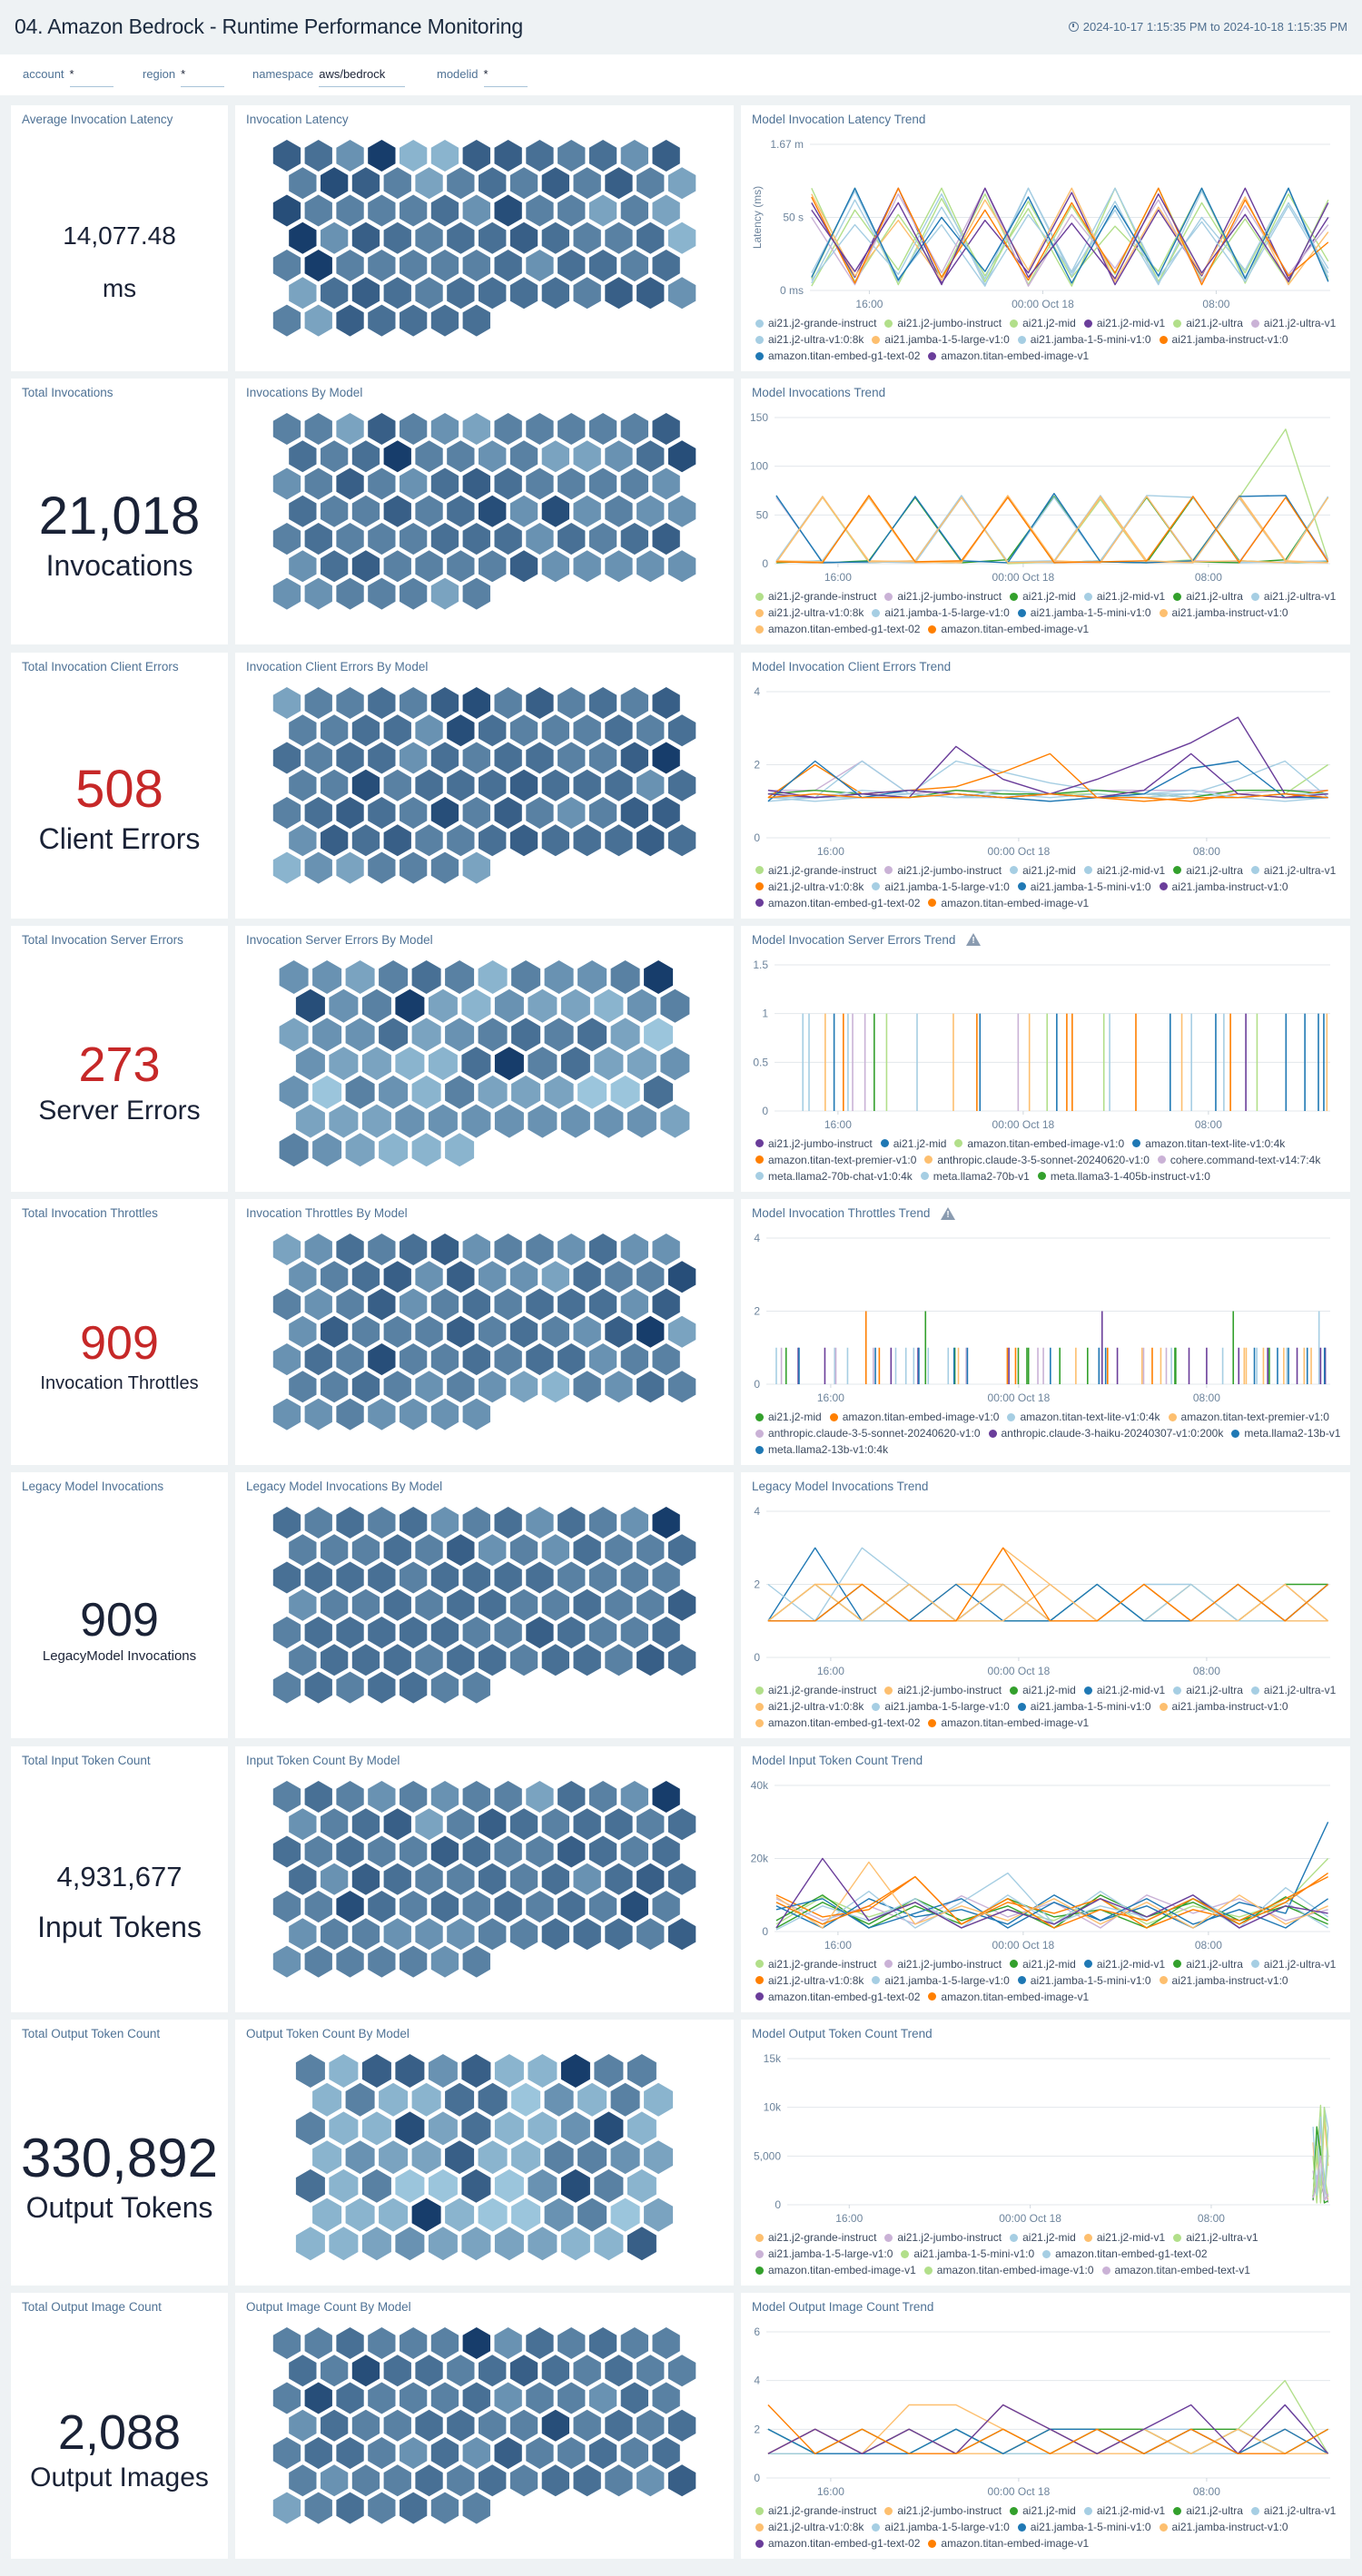 The image size is (1362, 2576). What do you see at coordinates (68, 77) in the screenshot?
I see `filter-account: account *` at bounding box center [68, 77].